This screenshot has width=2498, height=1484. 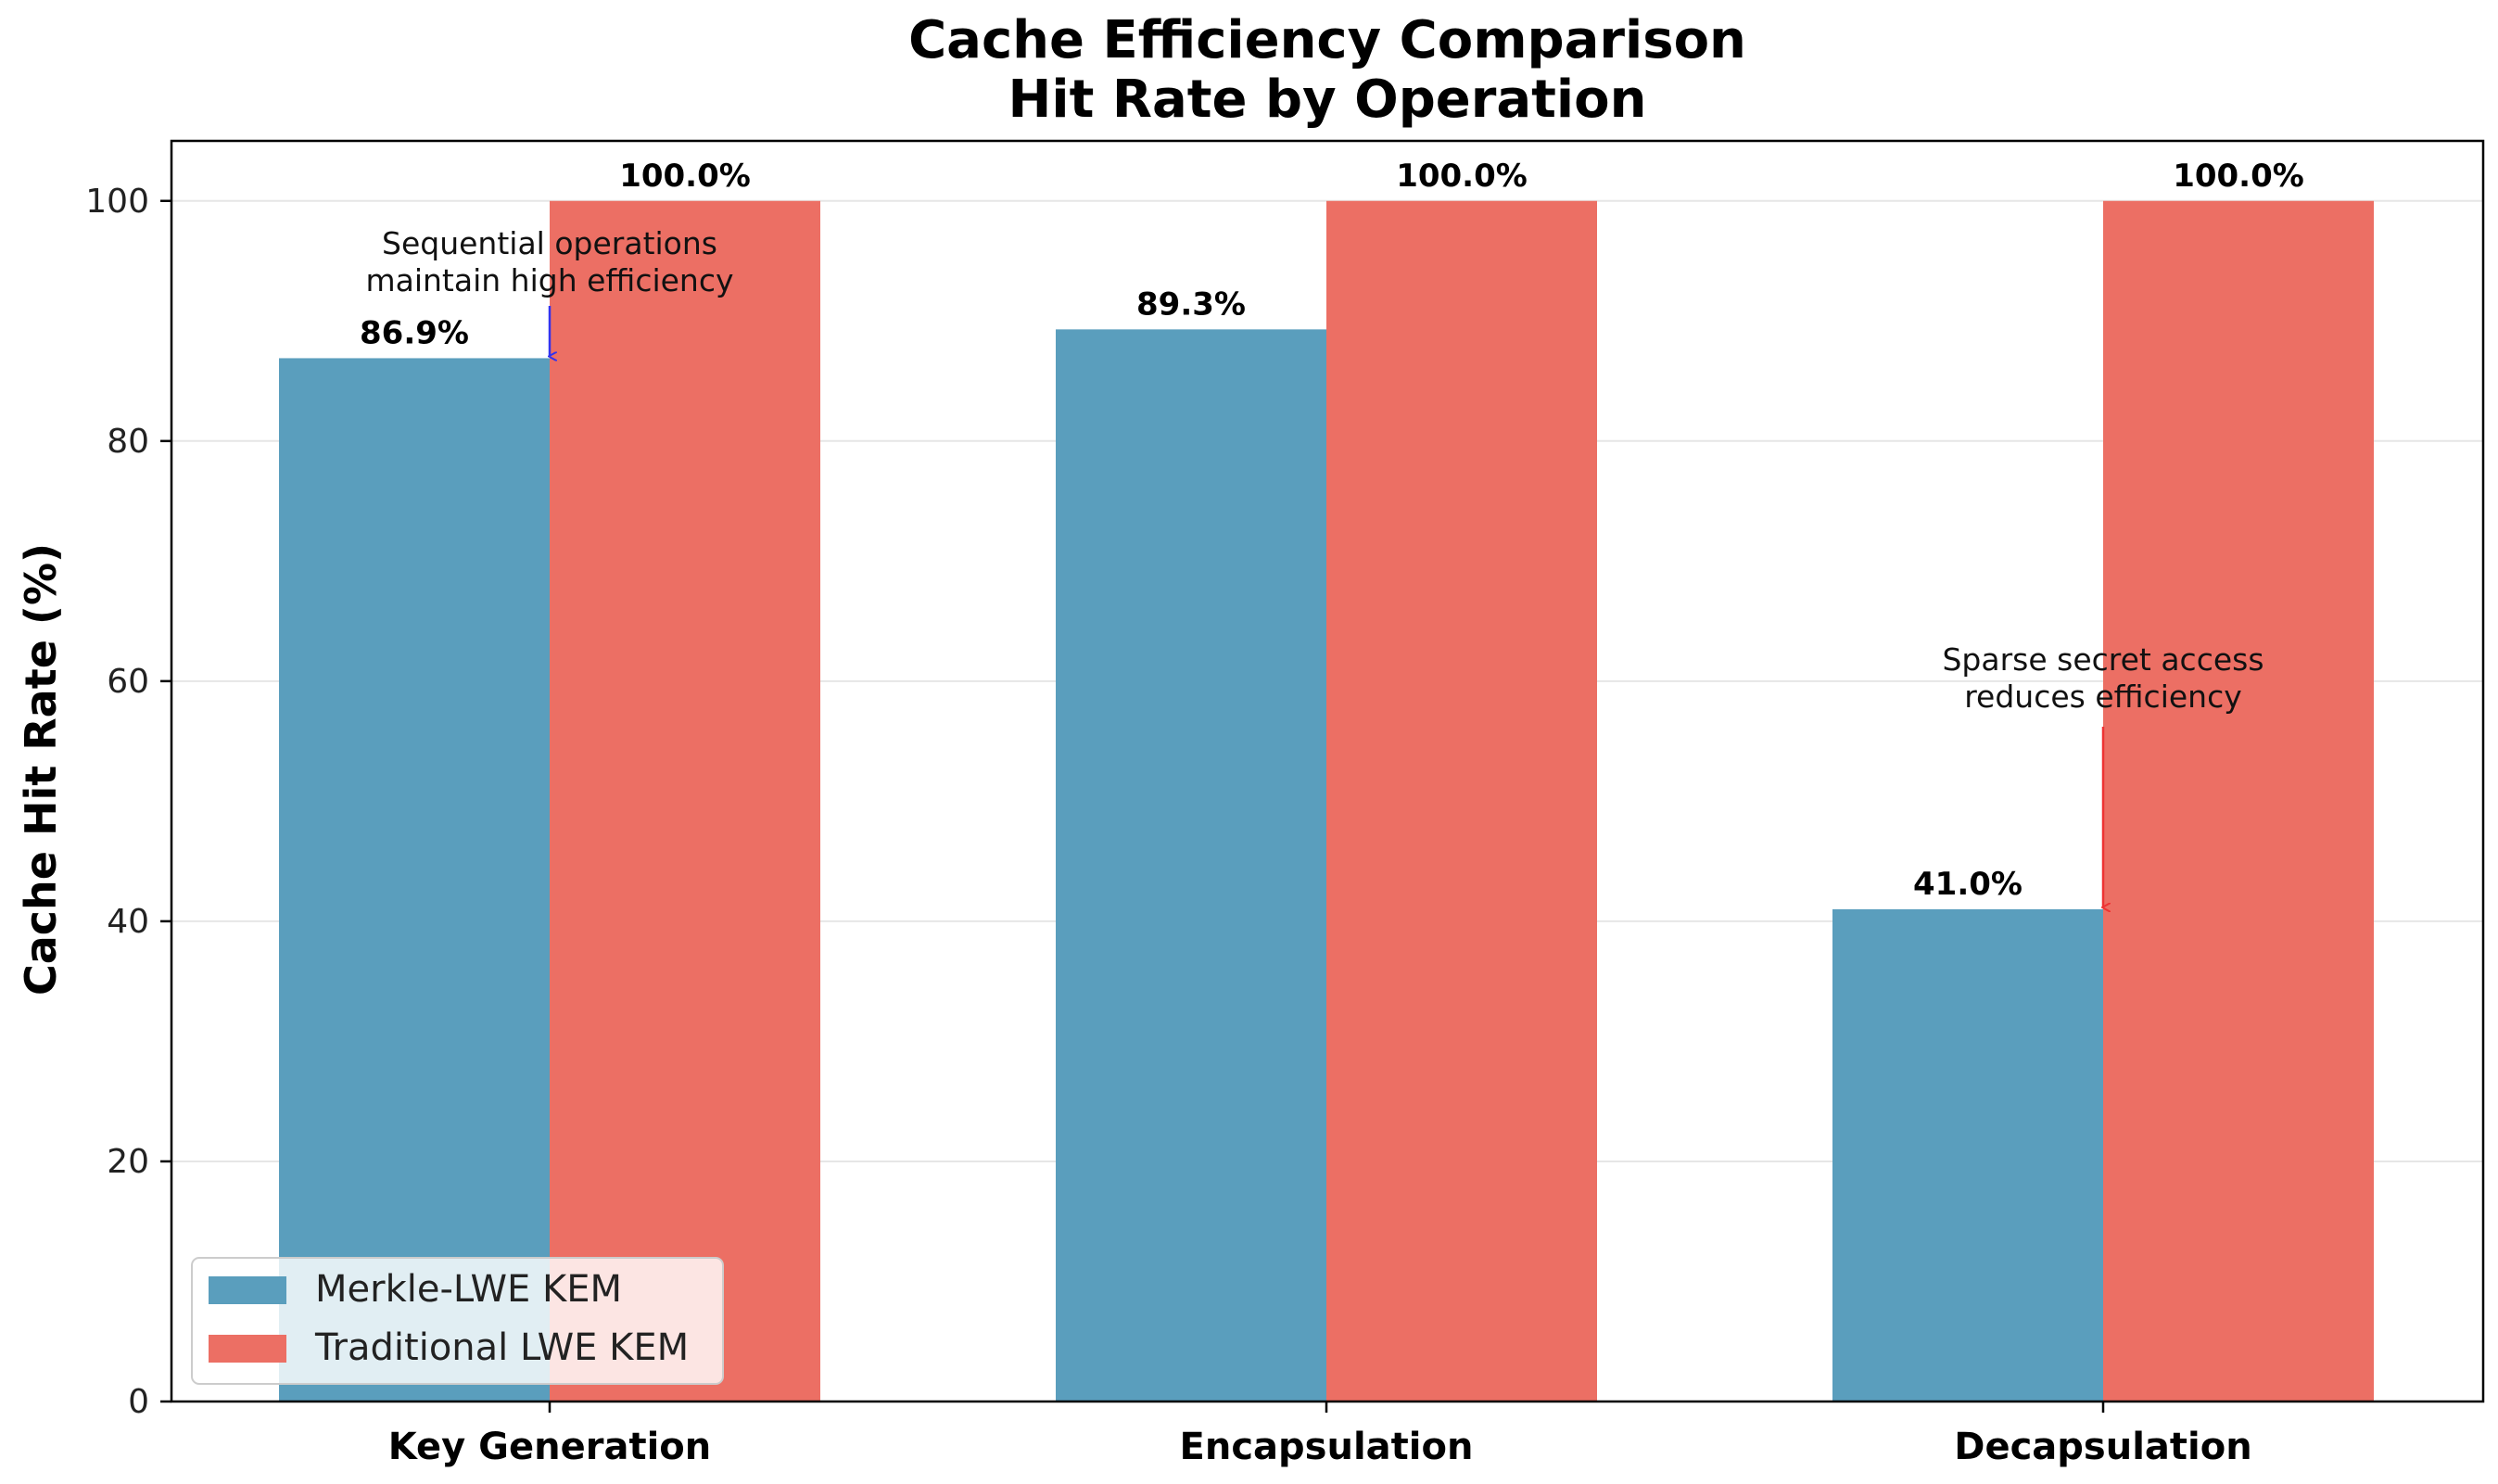 What do you see at coordinates (128, 1162) in the screenshot?
I see `y-tick-label-20: 20` at bounding box center [128, 1162].